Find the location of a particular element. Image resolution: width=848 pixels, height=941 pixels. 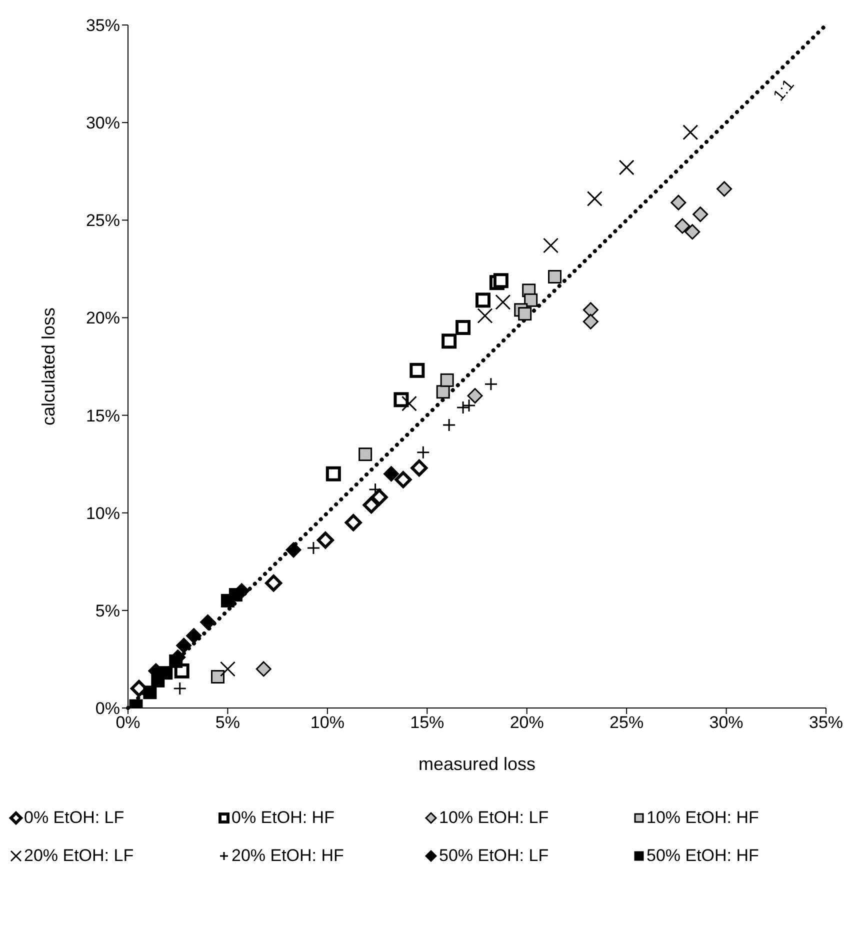

text: 1:1 is located at coordinates (784, 90).